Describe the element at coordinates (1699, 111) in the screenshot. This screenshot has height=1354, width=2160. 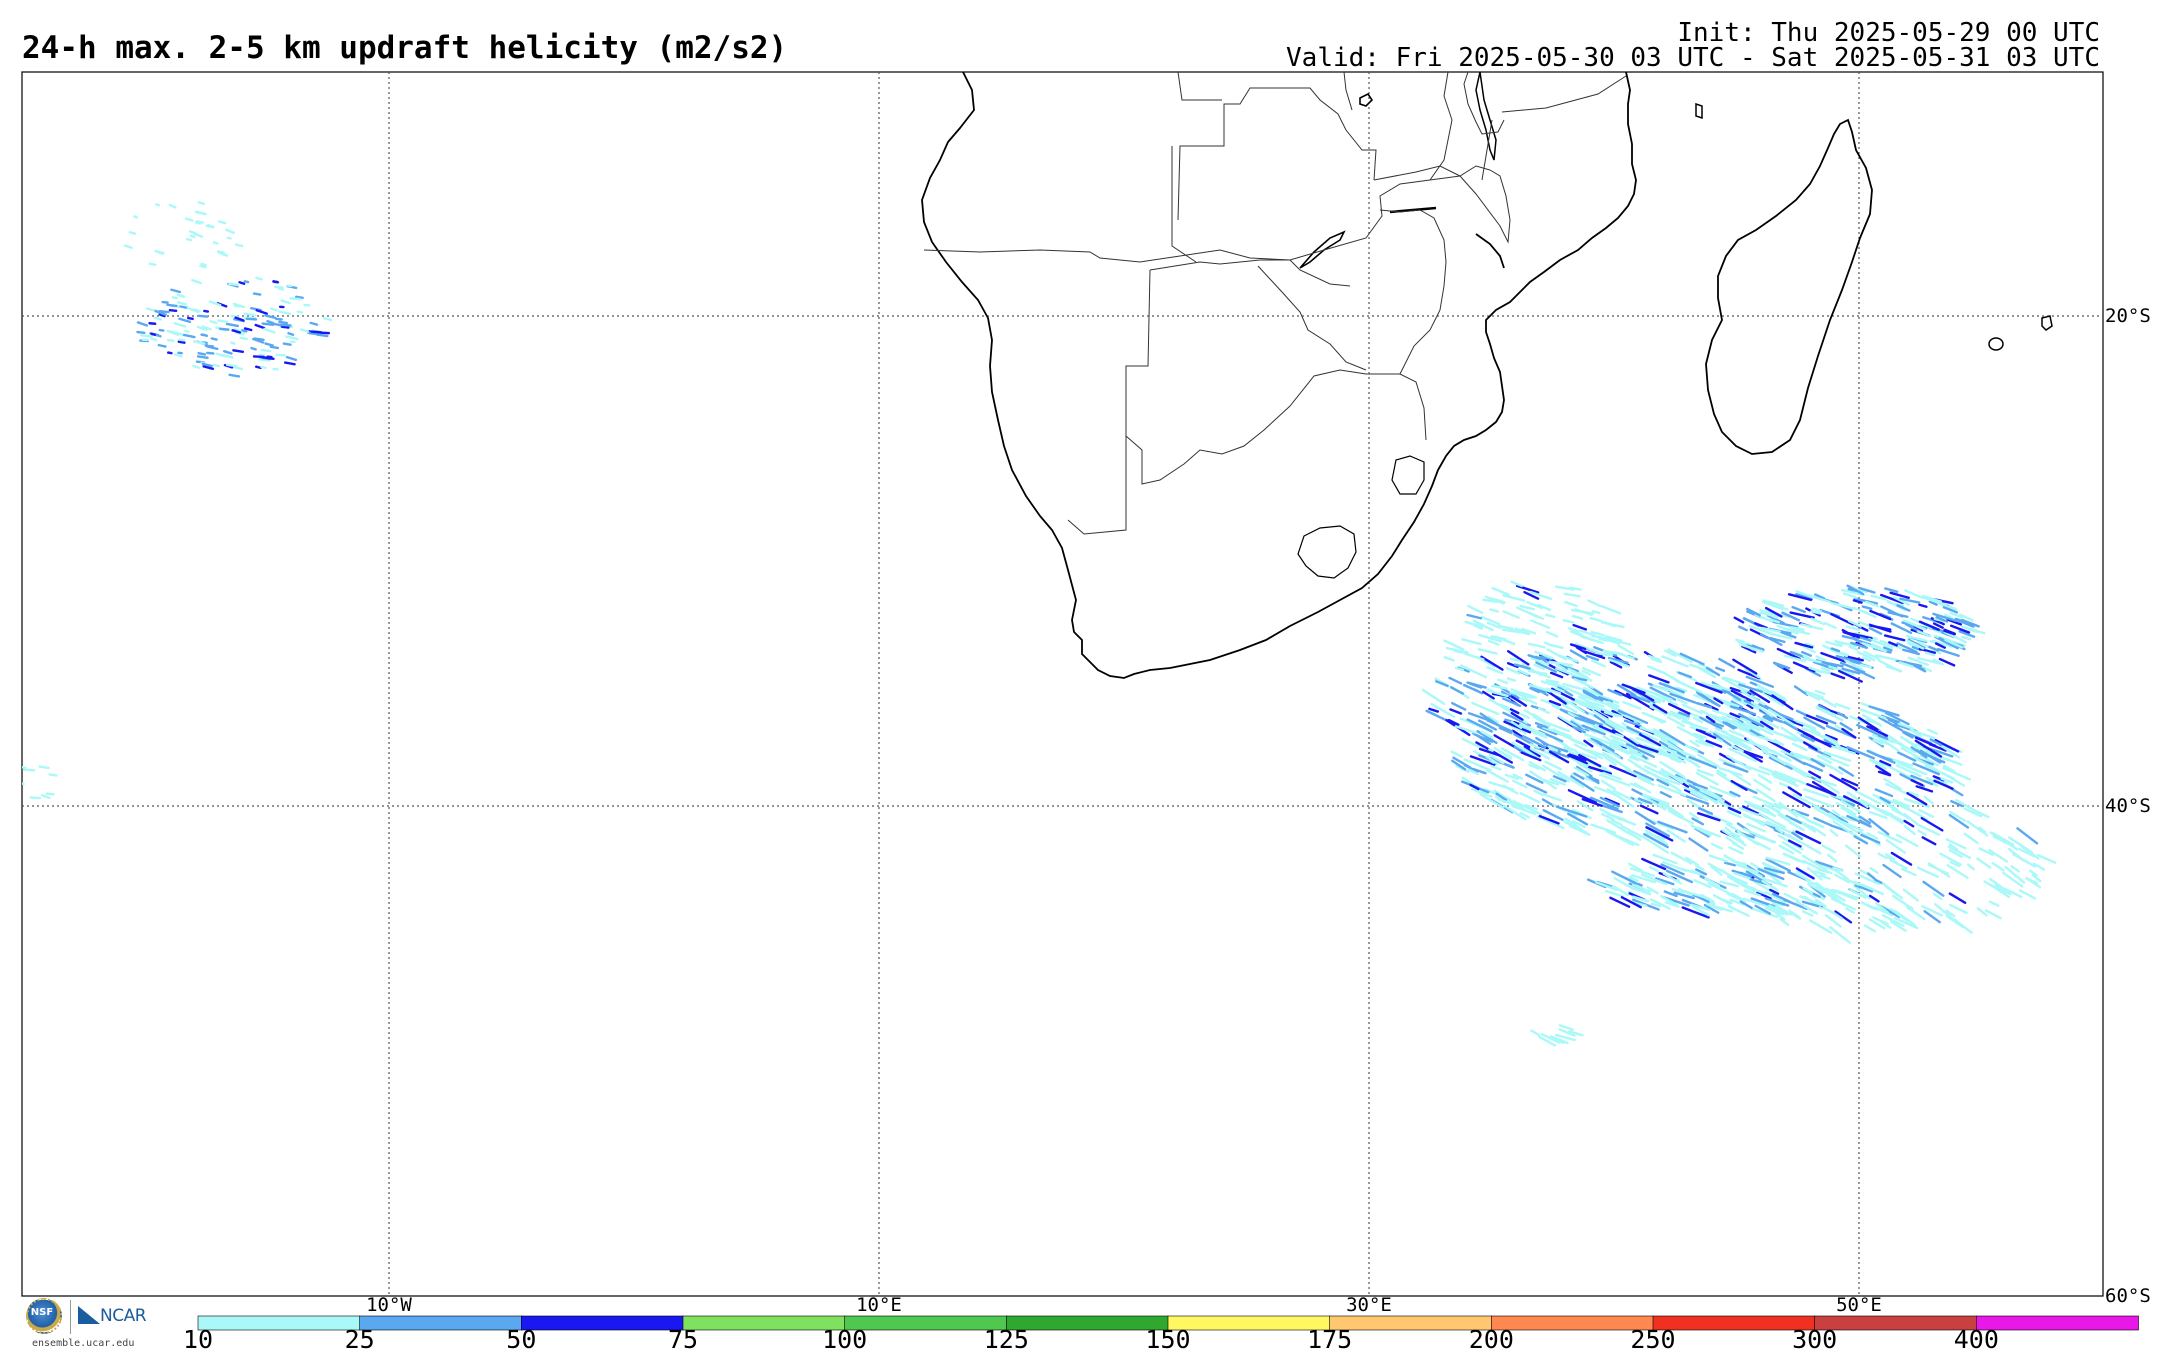
I see `island-comoros` at that location.